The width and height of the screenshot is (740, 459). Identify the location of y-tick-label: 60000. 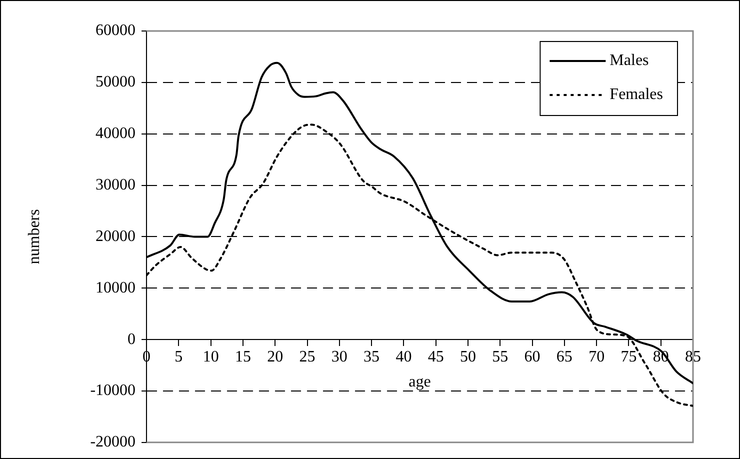
(116, 31).